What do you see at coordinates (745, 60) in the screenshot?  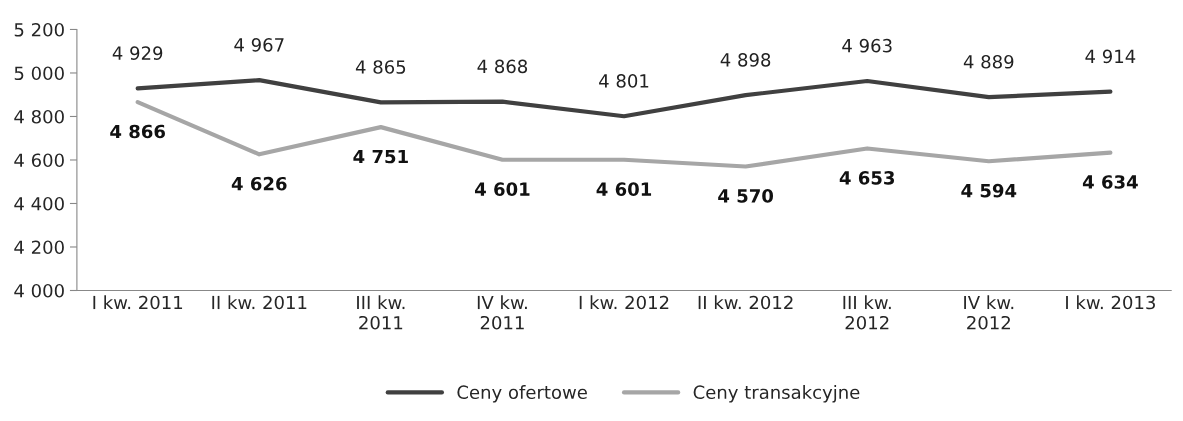 I see `data-label: 4 898` at bounding box center [745, 60].